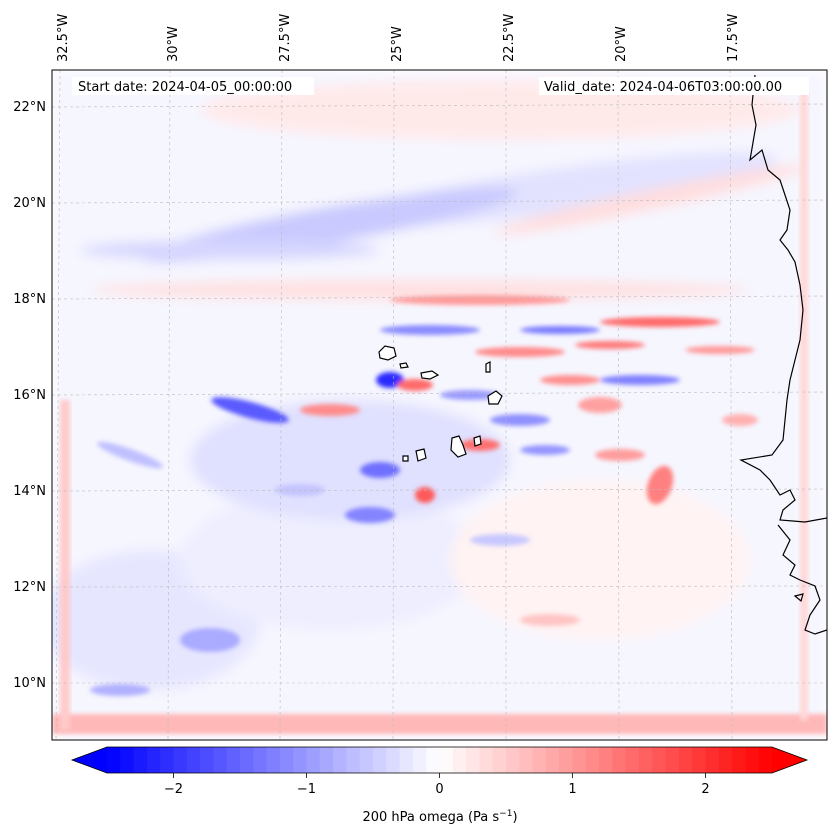 The height and width of the screenshot is (839, 837). I want to click on colorbar-extend-min, so click(89, 760).